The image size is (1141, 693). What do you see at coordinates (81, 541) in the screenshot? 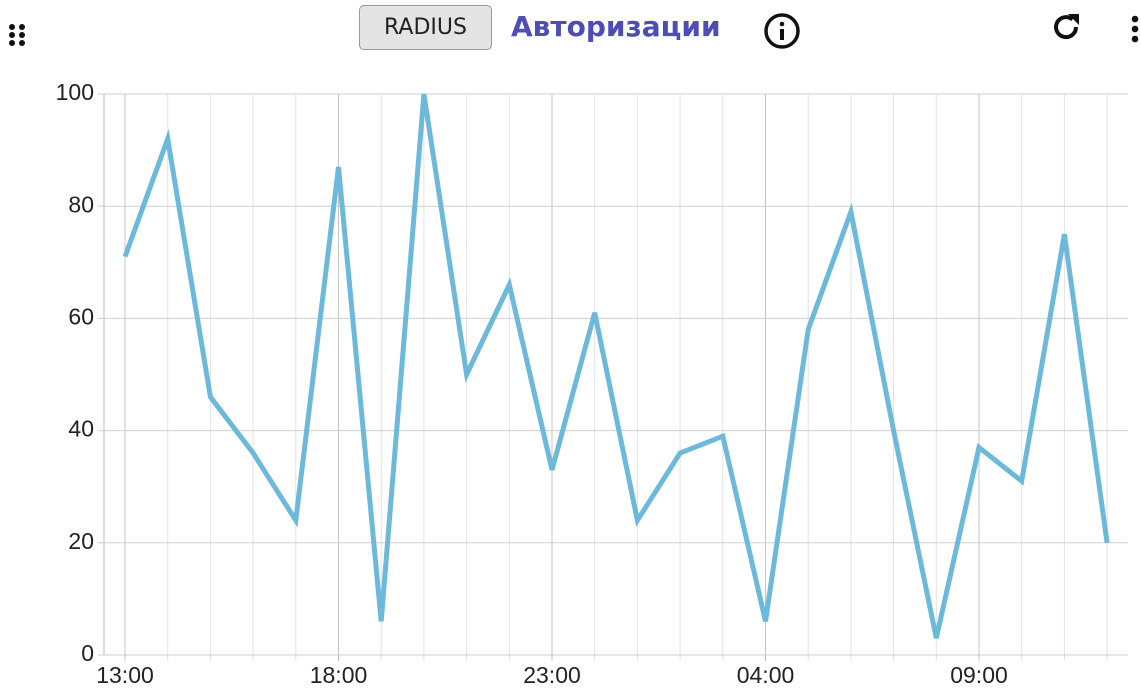
I see `y-tick-label: 20` at bounding box center [81, 541].